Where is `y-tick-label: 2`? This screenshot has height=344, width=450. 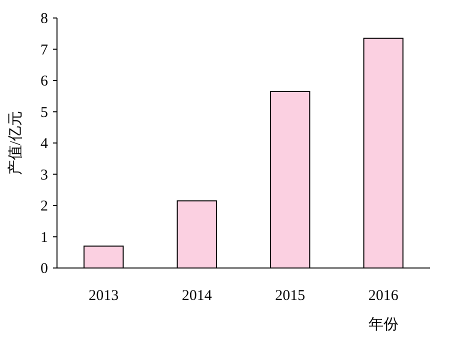 y-tick-label: 2 is located at coordinates (44, 206).